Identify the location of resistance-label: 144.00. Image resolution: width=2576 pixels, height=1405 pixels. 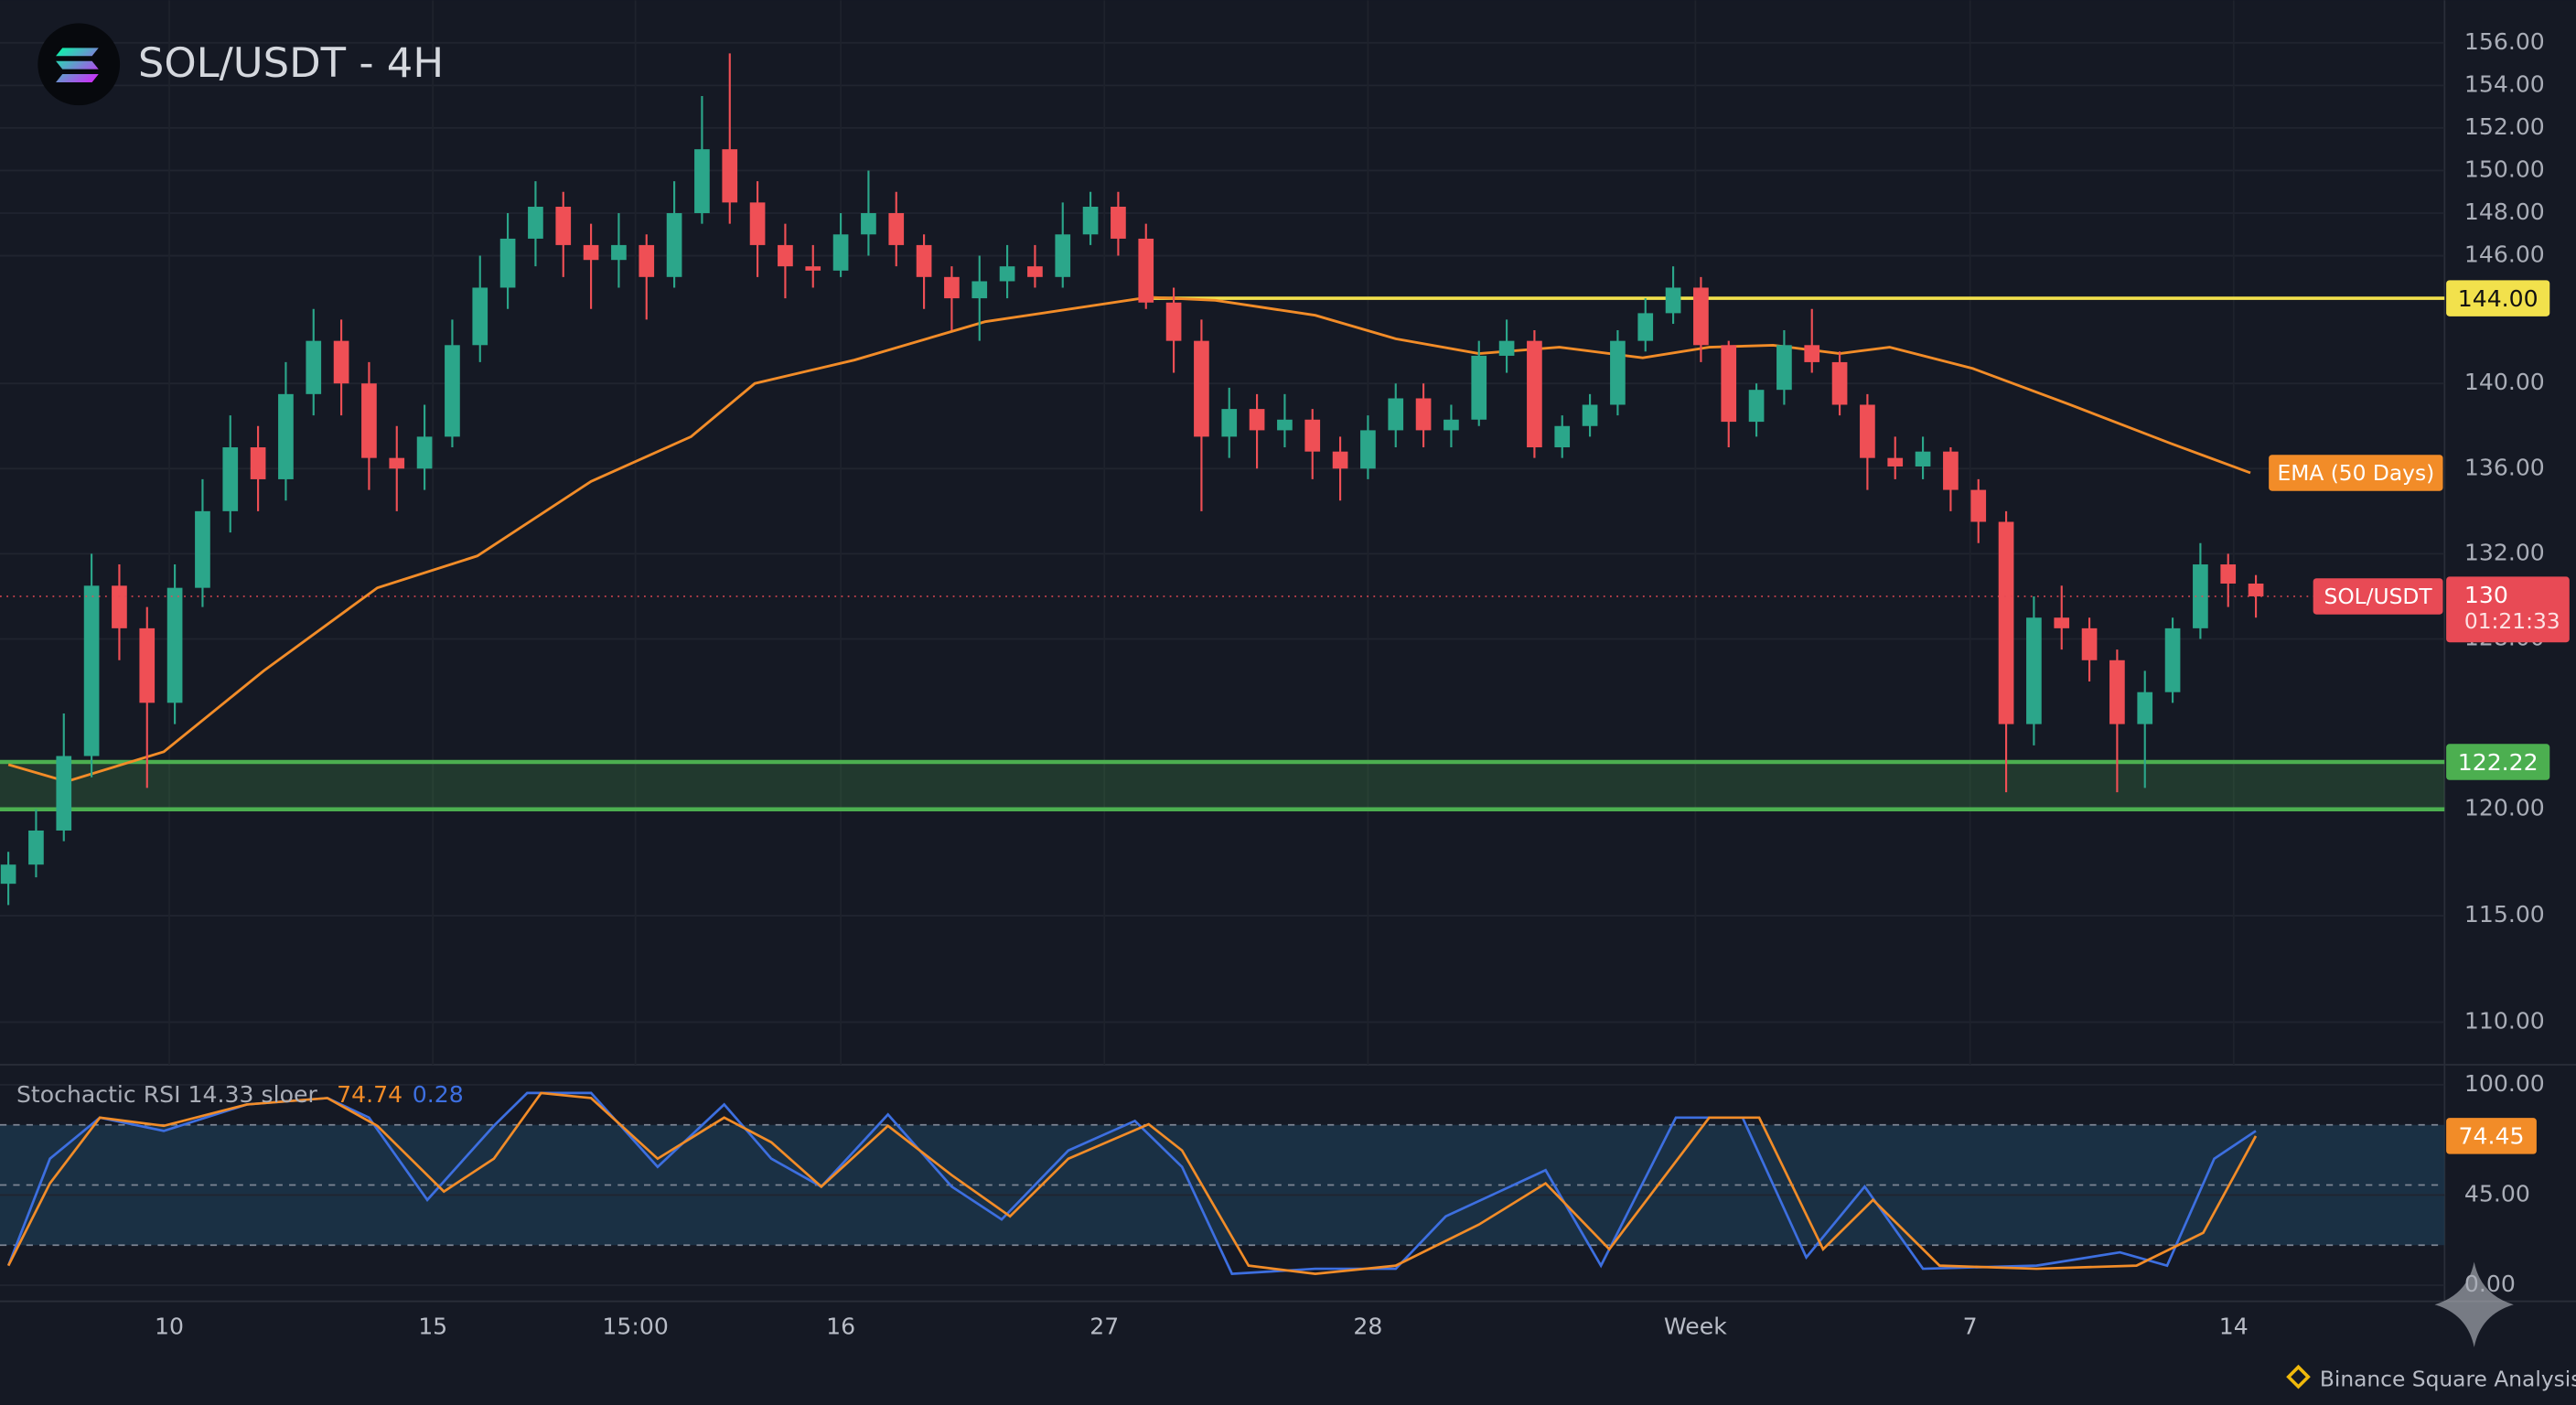
(2498, 298).